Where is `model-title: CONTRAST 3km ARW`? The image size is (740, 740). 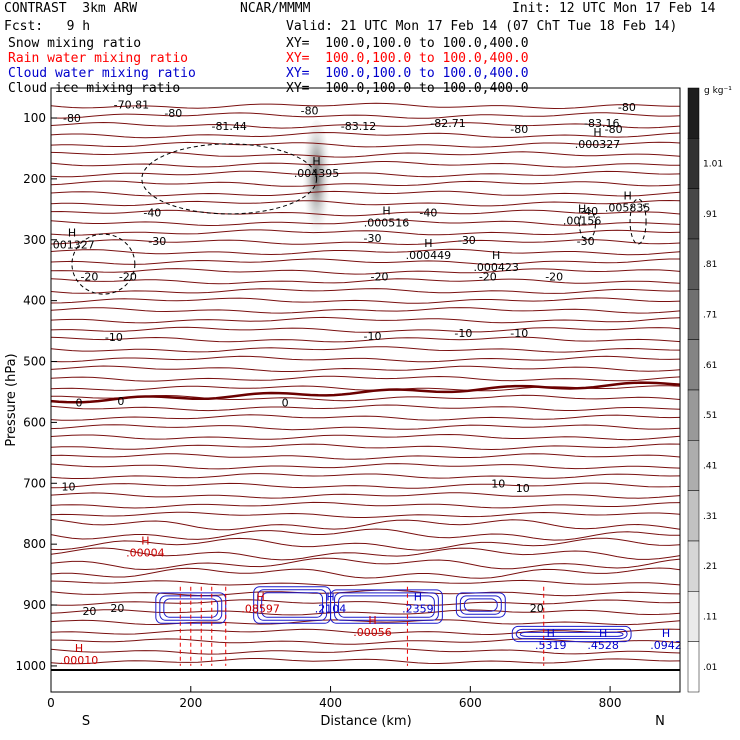
model-title: CONTRAST 3km ARW is located at coordinates (71, 8).